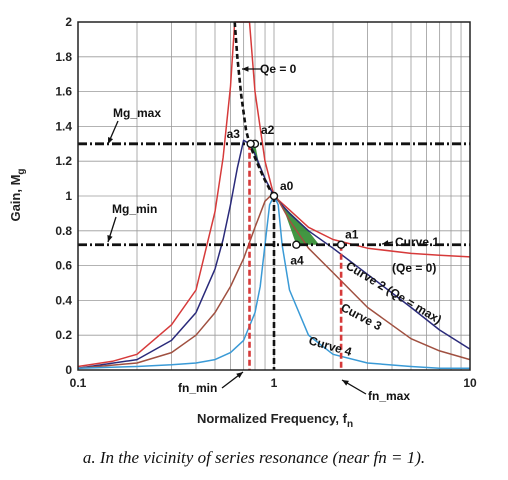 This screenshot has width=508, height=480. I want to click on annotation-curve-1: Curve 1, so click(417, 242).